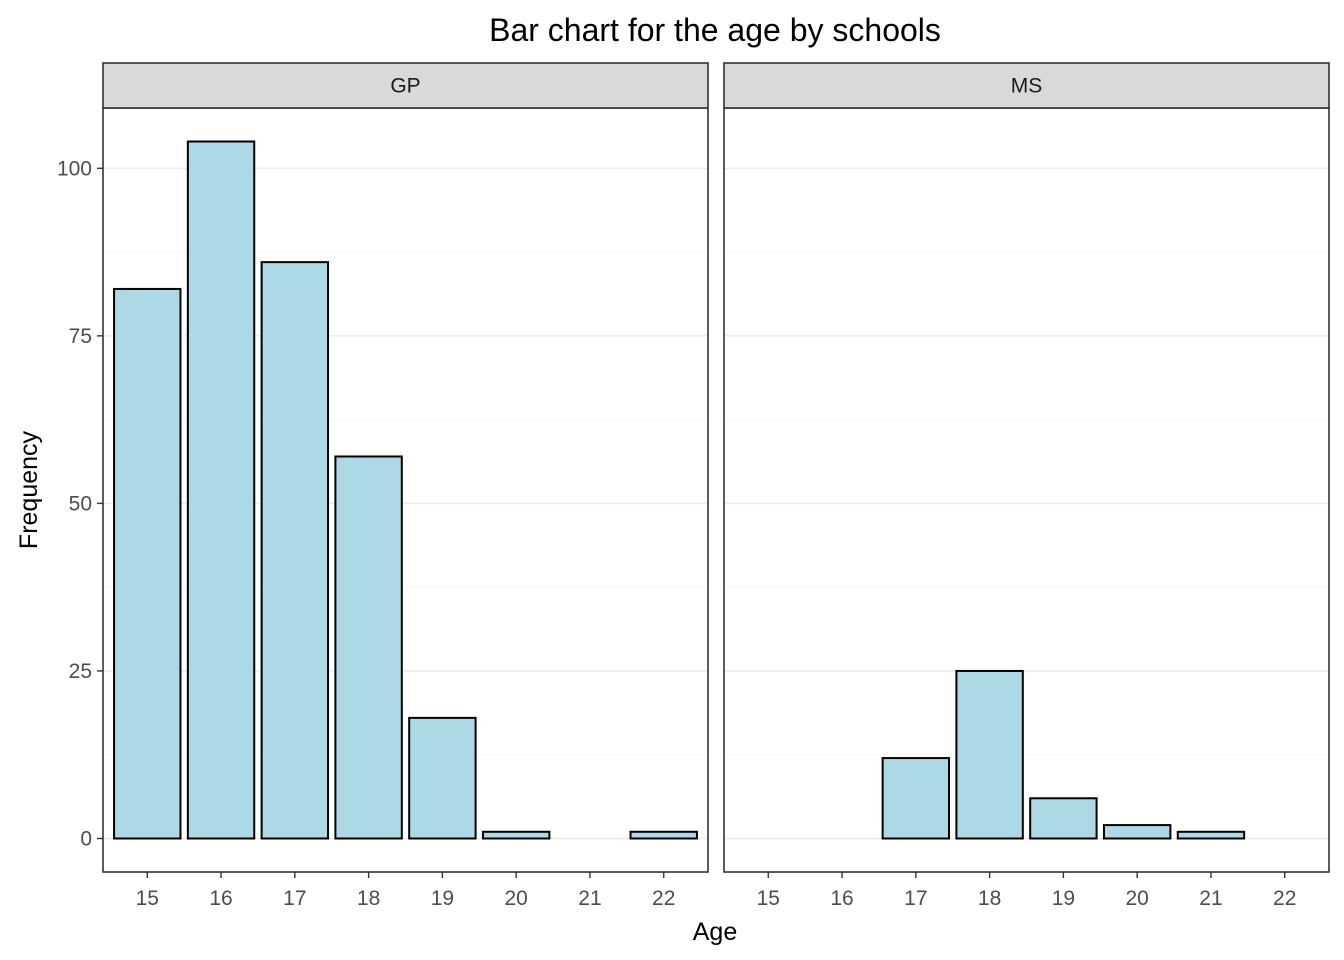 The height and width of the screenshot is (960, 1344). Describe the element at coordinates (74, 168) in the screenshot. I see `y-tick-label: 100` at that location.